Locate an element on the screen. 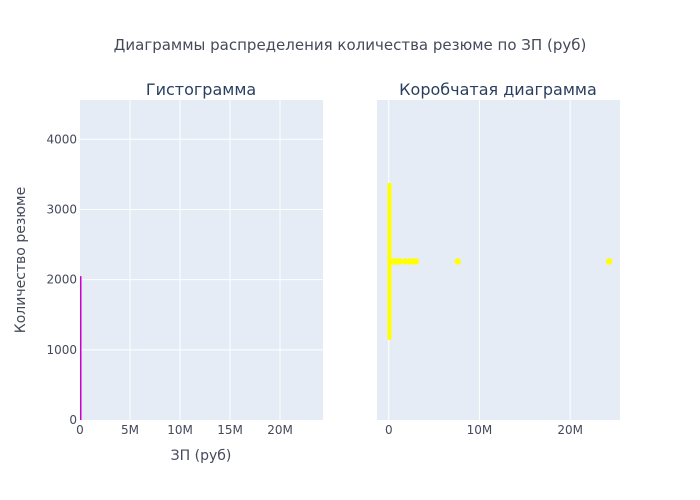  histogram-y-tick-label: 3000 is located at coordinates (61, 209).